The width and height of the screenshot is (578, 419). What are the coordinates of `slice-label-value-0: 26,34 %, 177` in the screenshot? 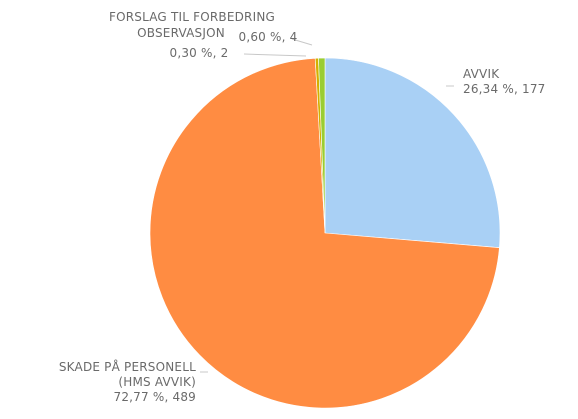 It's located at (504, 89).